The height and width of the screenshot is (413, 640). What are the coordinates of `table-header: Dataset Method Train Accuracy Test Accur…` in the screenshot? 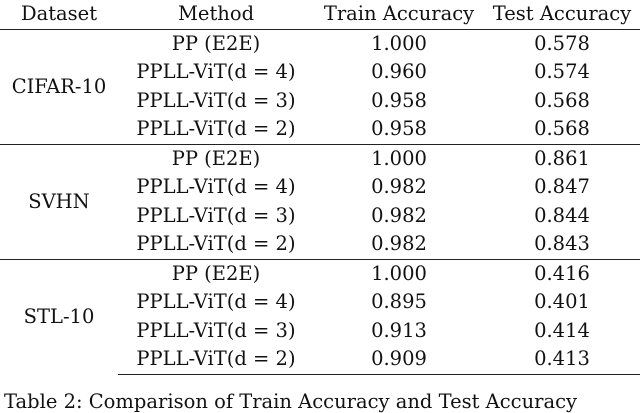 It's located at (320, 15).